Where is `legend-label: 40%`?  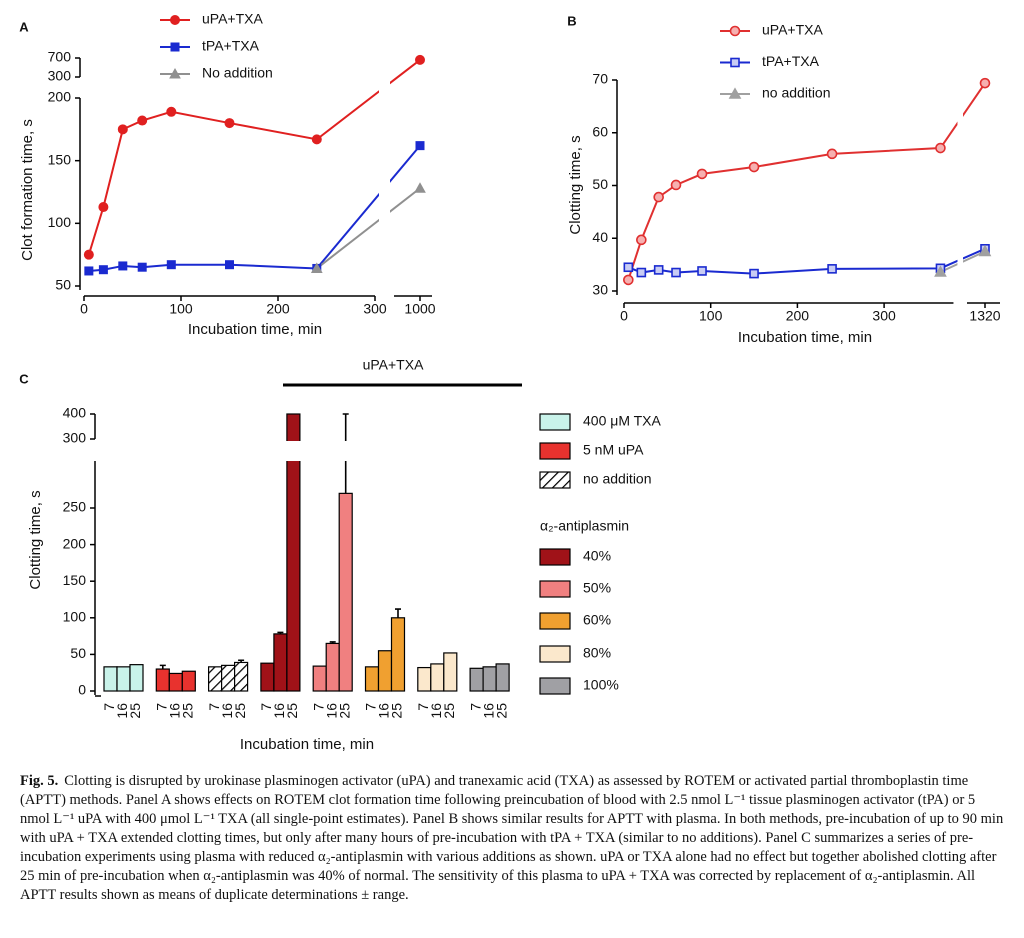
legend-label: 40% is located at coordinates (597, 556).